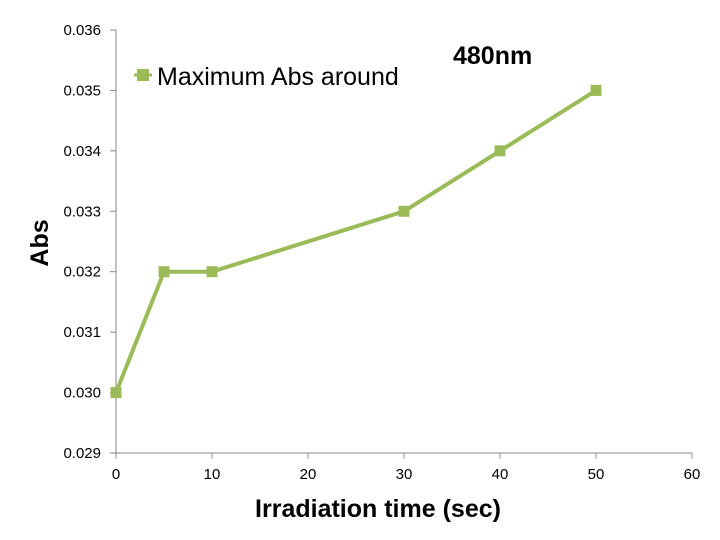  I want to click on y-tick-label: 0.029, so click(82, 453).